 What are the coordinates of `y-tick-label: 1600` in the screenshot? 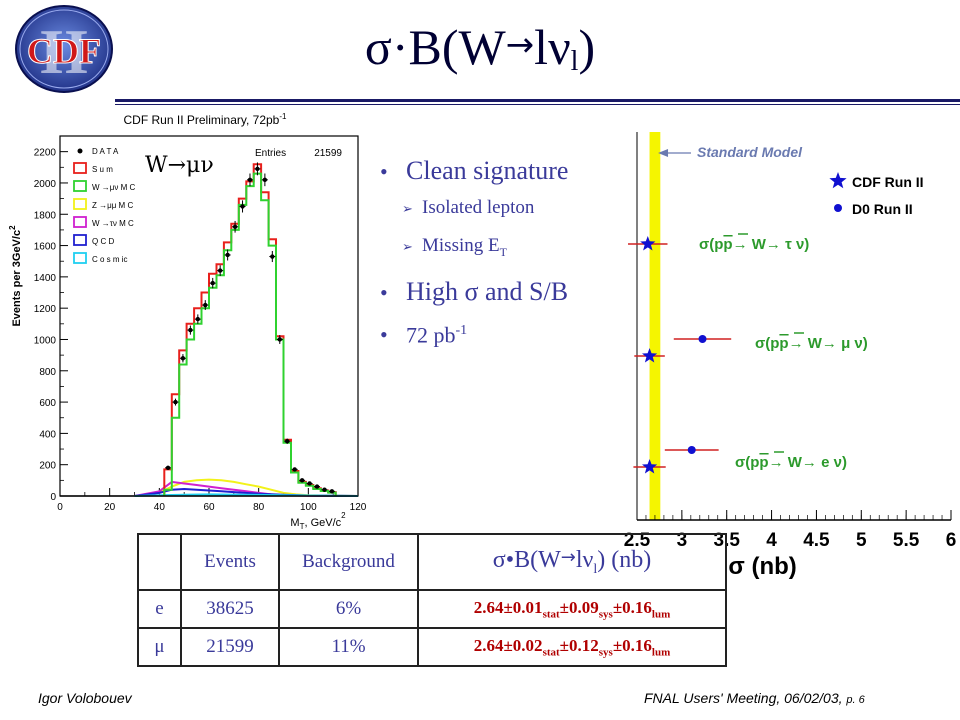 It's located at (45, 247).